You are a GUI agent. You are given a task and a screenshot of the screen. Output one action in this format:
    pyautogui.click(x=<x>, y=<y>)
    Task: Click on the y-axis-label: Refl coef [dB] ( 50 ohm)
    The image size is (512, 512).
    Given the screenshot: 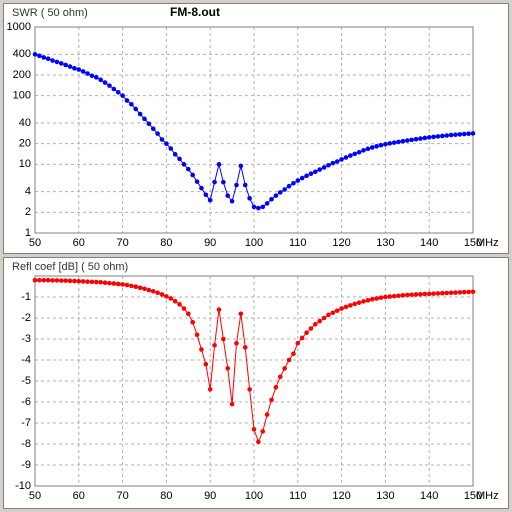 What is the action you would take?
    pyautogui.click(x=70, y=267)
    